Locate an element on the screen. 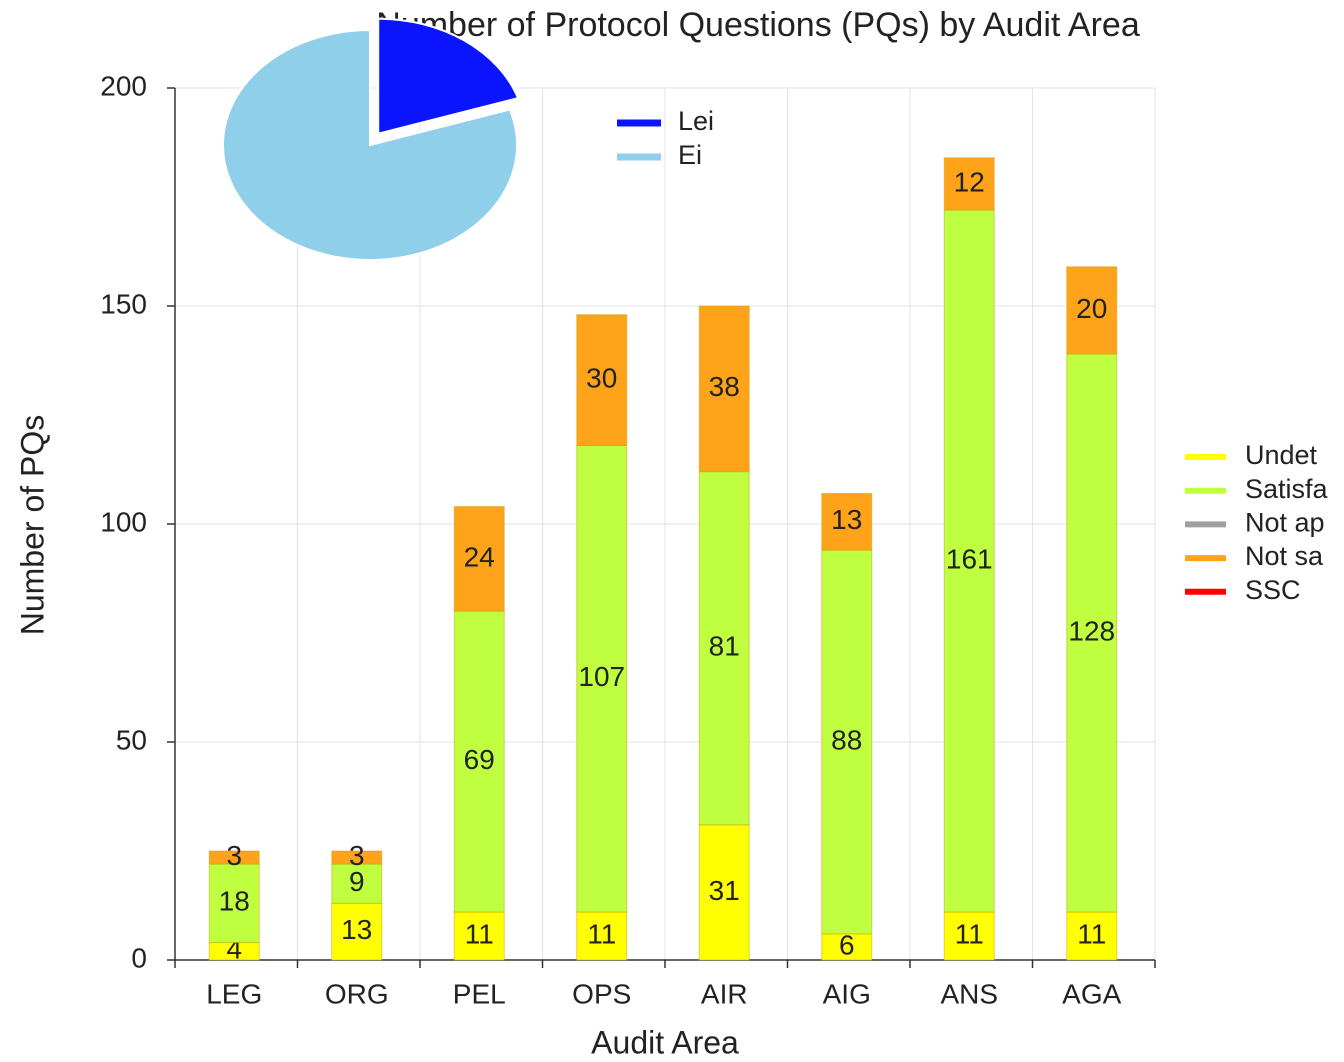 The width and height of the screenshot is (1344, 1062). legend-label: Satisfa is located at coordinates (1287, 489).